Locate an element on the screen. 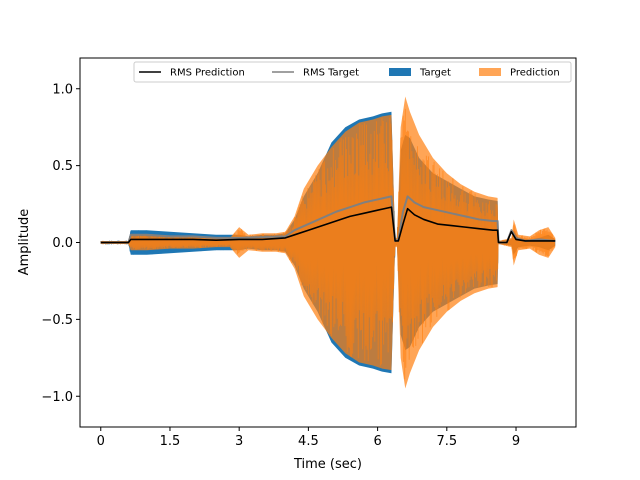 This screenshot has height=480, width=640. y-tick-label: −0.5 is located at coordinates (57, 320).